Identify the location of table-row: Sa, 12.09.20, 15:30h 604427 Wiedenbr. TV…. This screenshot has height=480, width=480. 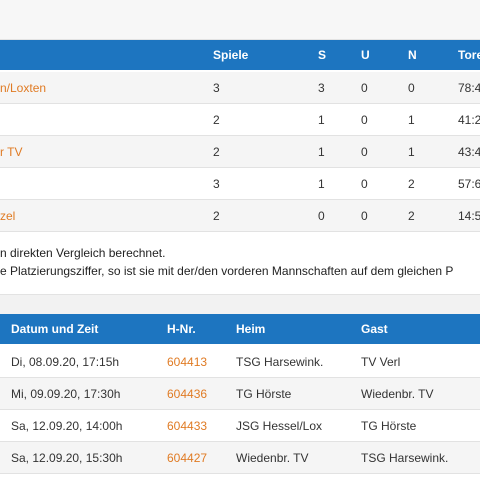
(240, 458).